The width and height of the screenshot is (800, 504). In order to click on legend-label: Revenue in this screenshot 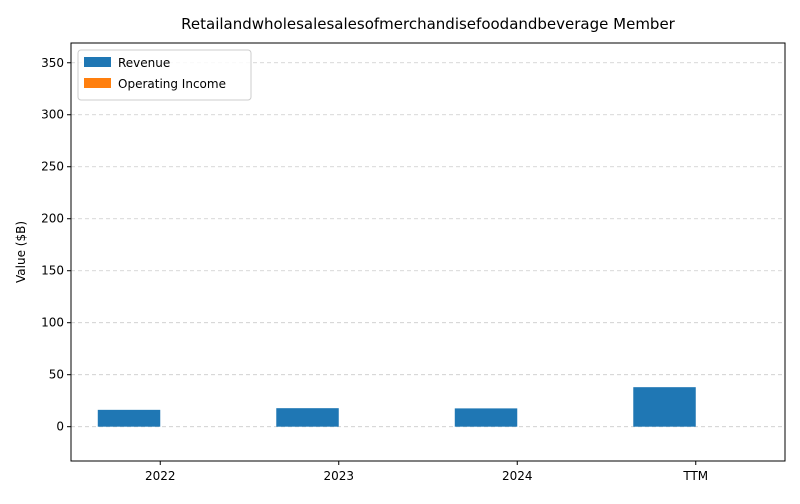, I will do `click(144, 63)`.